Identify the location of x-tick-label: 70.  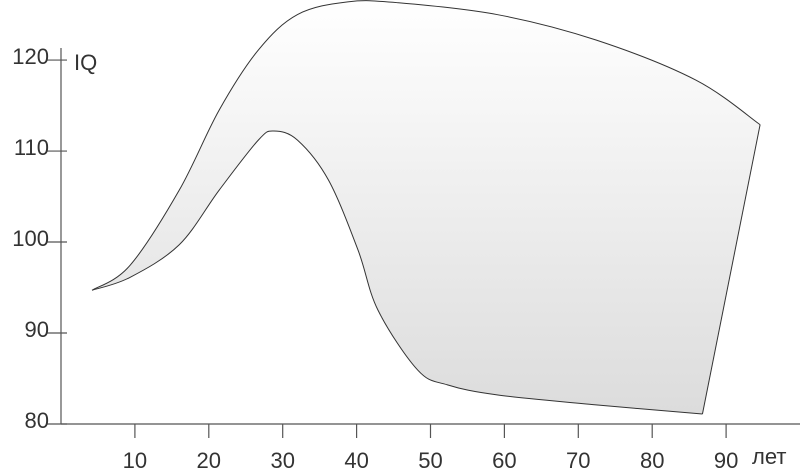
(578, 460).